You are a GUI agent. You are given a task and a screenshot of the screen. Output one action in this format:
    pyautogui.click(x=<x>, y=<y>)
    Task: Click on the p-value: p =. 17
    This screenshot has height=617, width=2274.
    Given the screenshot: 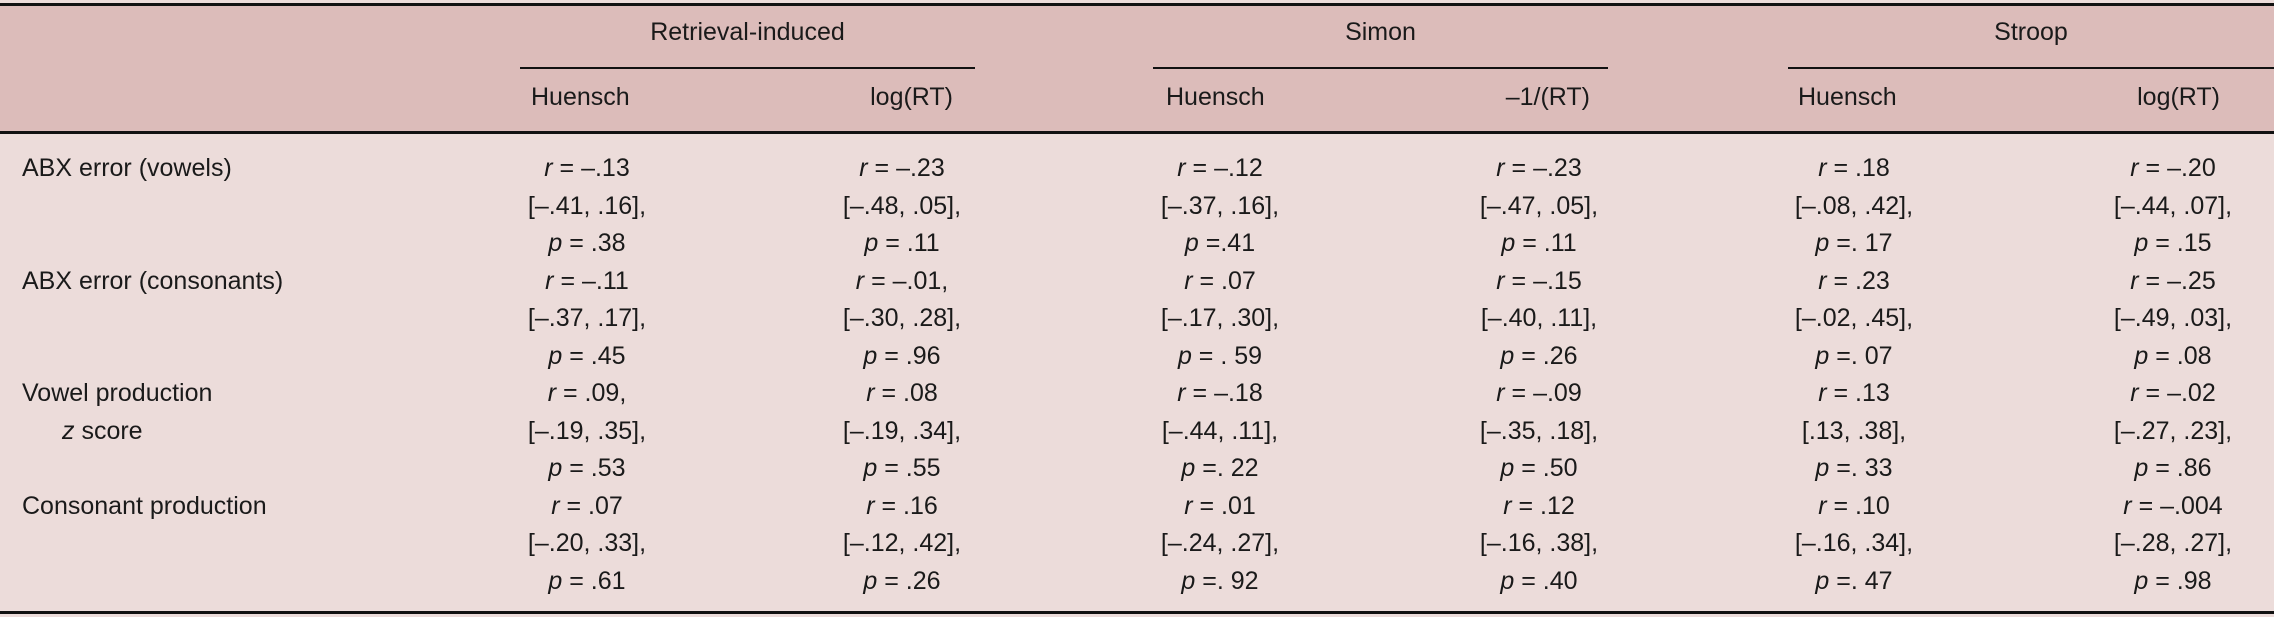 What is the action you would take?
    pyautogui.click(x=1854, y=243)
    